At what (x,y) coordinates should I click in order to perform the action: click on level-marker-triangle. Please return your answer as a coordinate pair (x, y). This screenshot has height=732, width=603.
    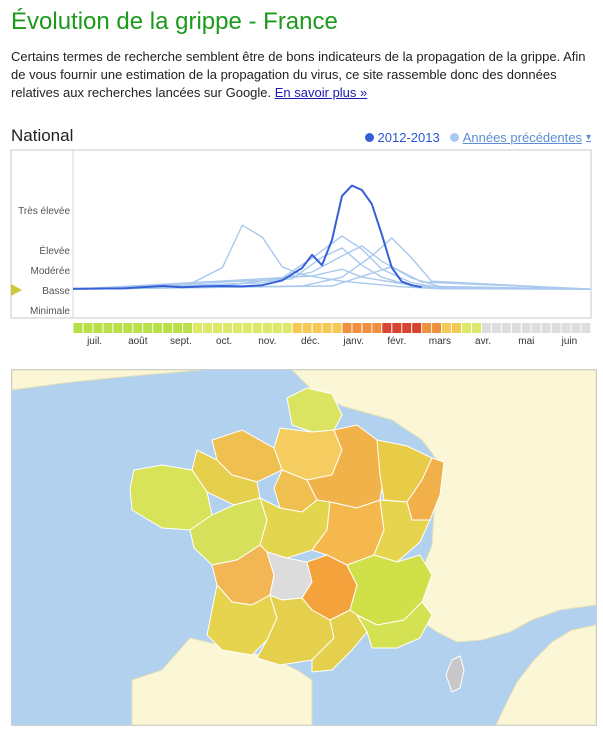
    Looking at the image, I should click on (16, 290).